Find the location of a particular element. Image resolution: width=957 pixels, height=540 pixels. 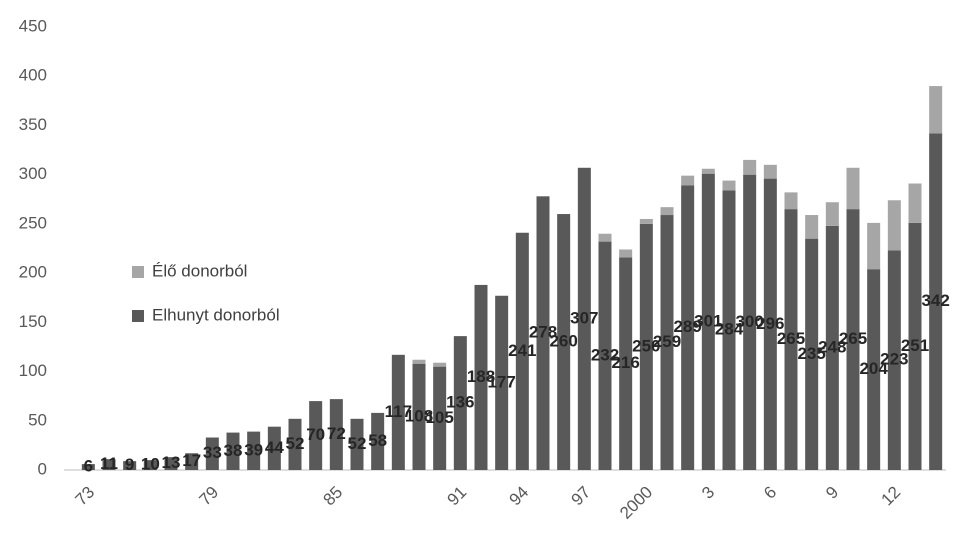

data-label: 17 is located at coordinates (191, 460).